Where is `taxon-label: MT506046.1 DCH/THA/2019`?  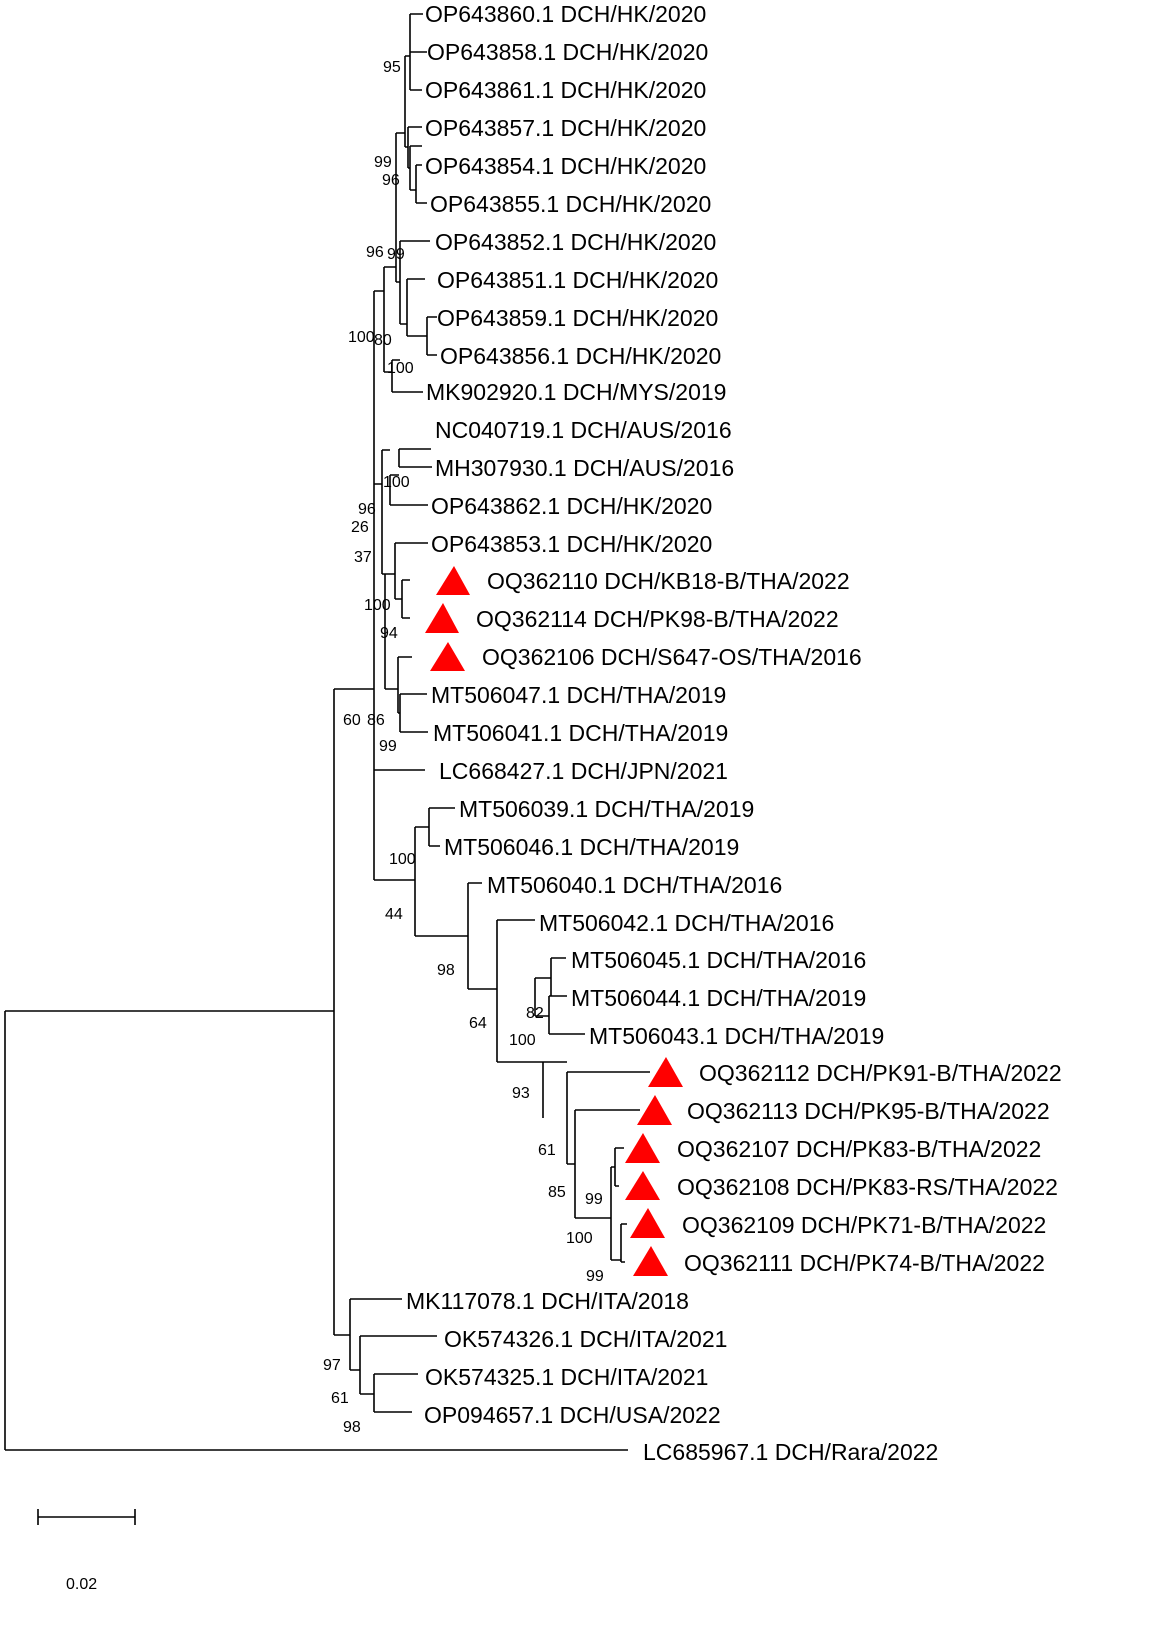
taxon-label: MT506046.1 DCH/THA/2019 is located at coordinates (591, 847).